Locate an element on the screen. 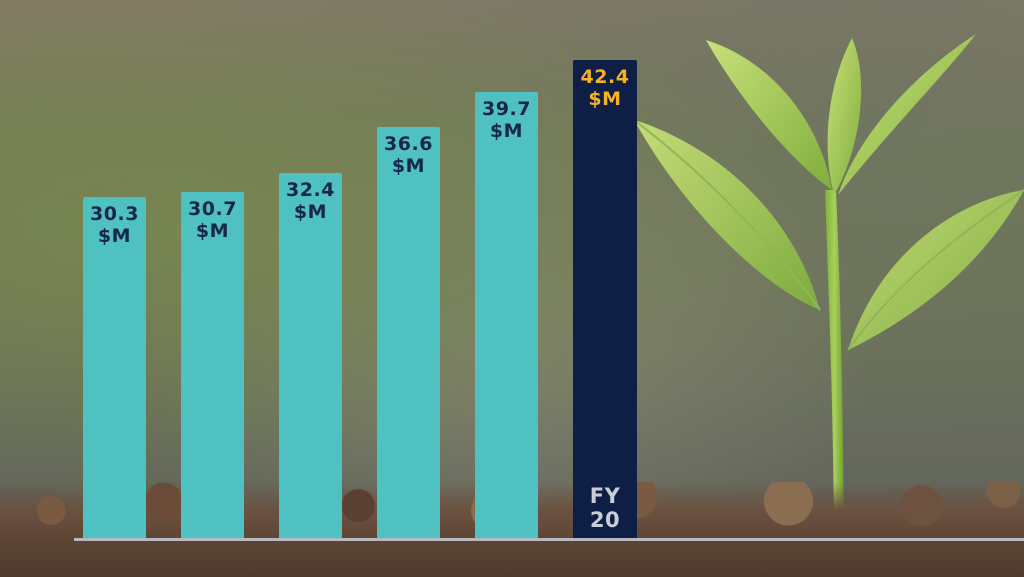 The height and width of the screenshot is (577, 1024). bar-value-label: 30.3 is located at coordinates (114, 214).